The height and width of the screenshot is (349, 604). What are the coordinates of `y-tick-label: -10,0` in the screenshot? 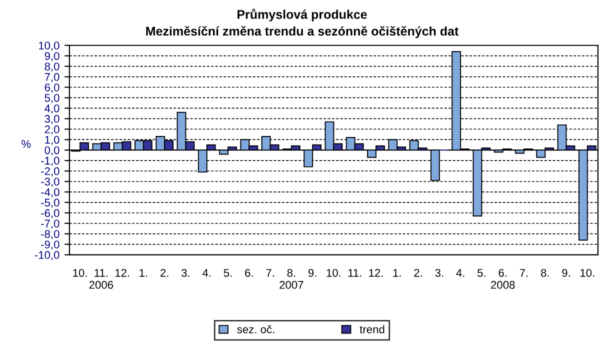 It's located at (47, 255).